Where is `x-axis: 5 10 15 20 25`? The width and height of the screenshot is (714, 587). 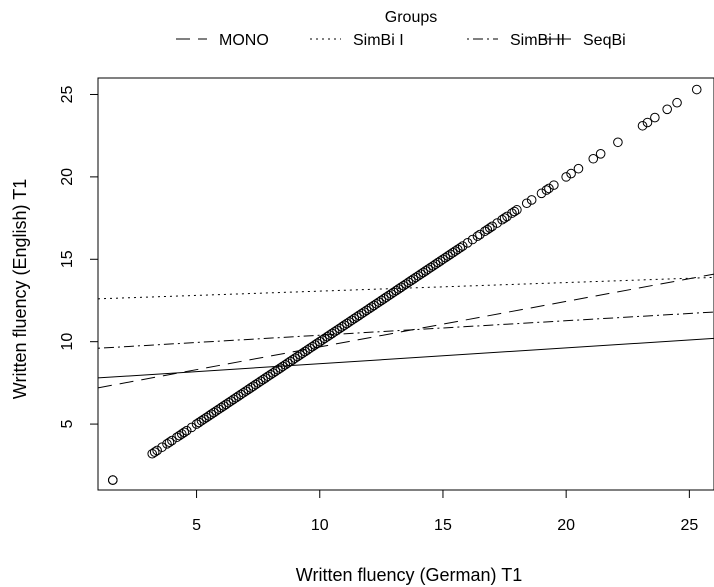 x-axis: 5 10 15 20 25 is located at coordinates (445, 512).